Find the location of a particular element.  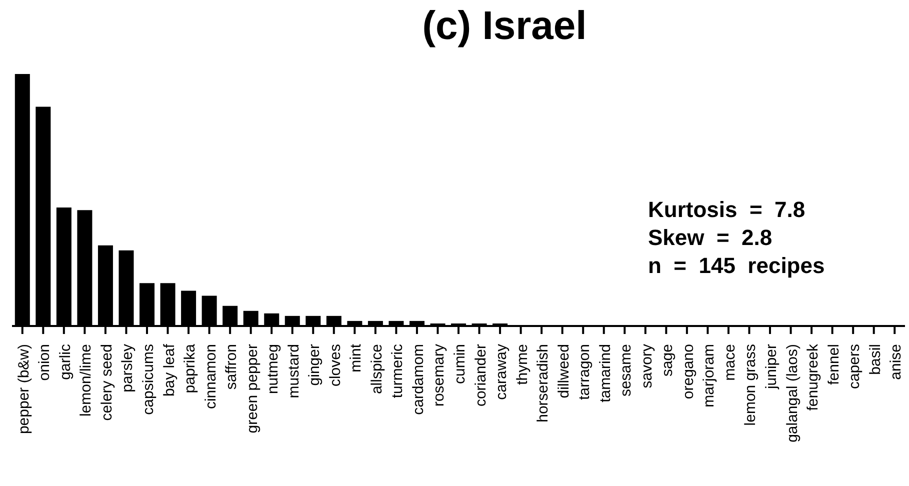

x-tick-label: parsley is located at coordinates (127, 368).